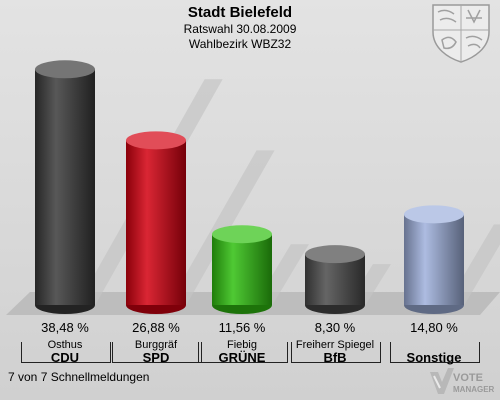 Image resolution: width=500 pixels, height=400 pixels. I want to click on coat-of-arms-icon, so click(461, 33).